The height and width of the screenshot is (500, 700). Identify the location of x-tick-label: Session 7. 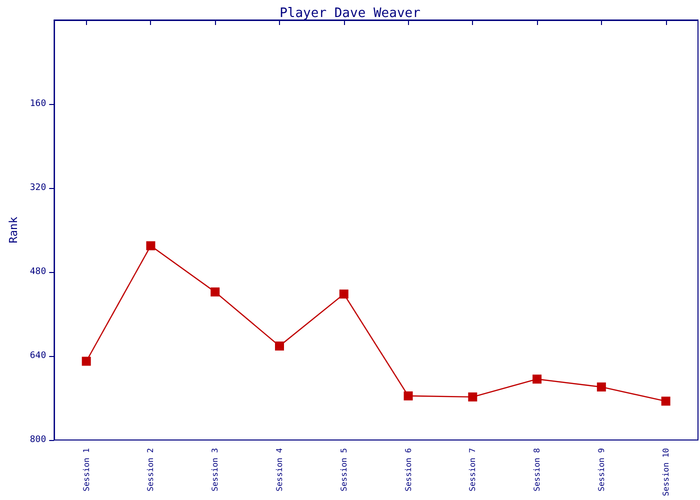
(473, 470).